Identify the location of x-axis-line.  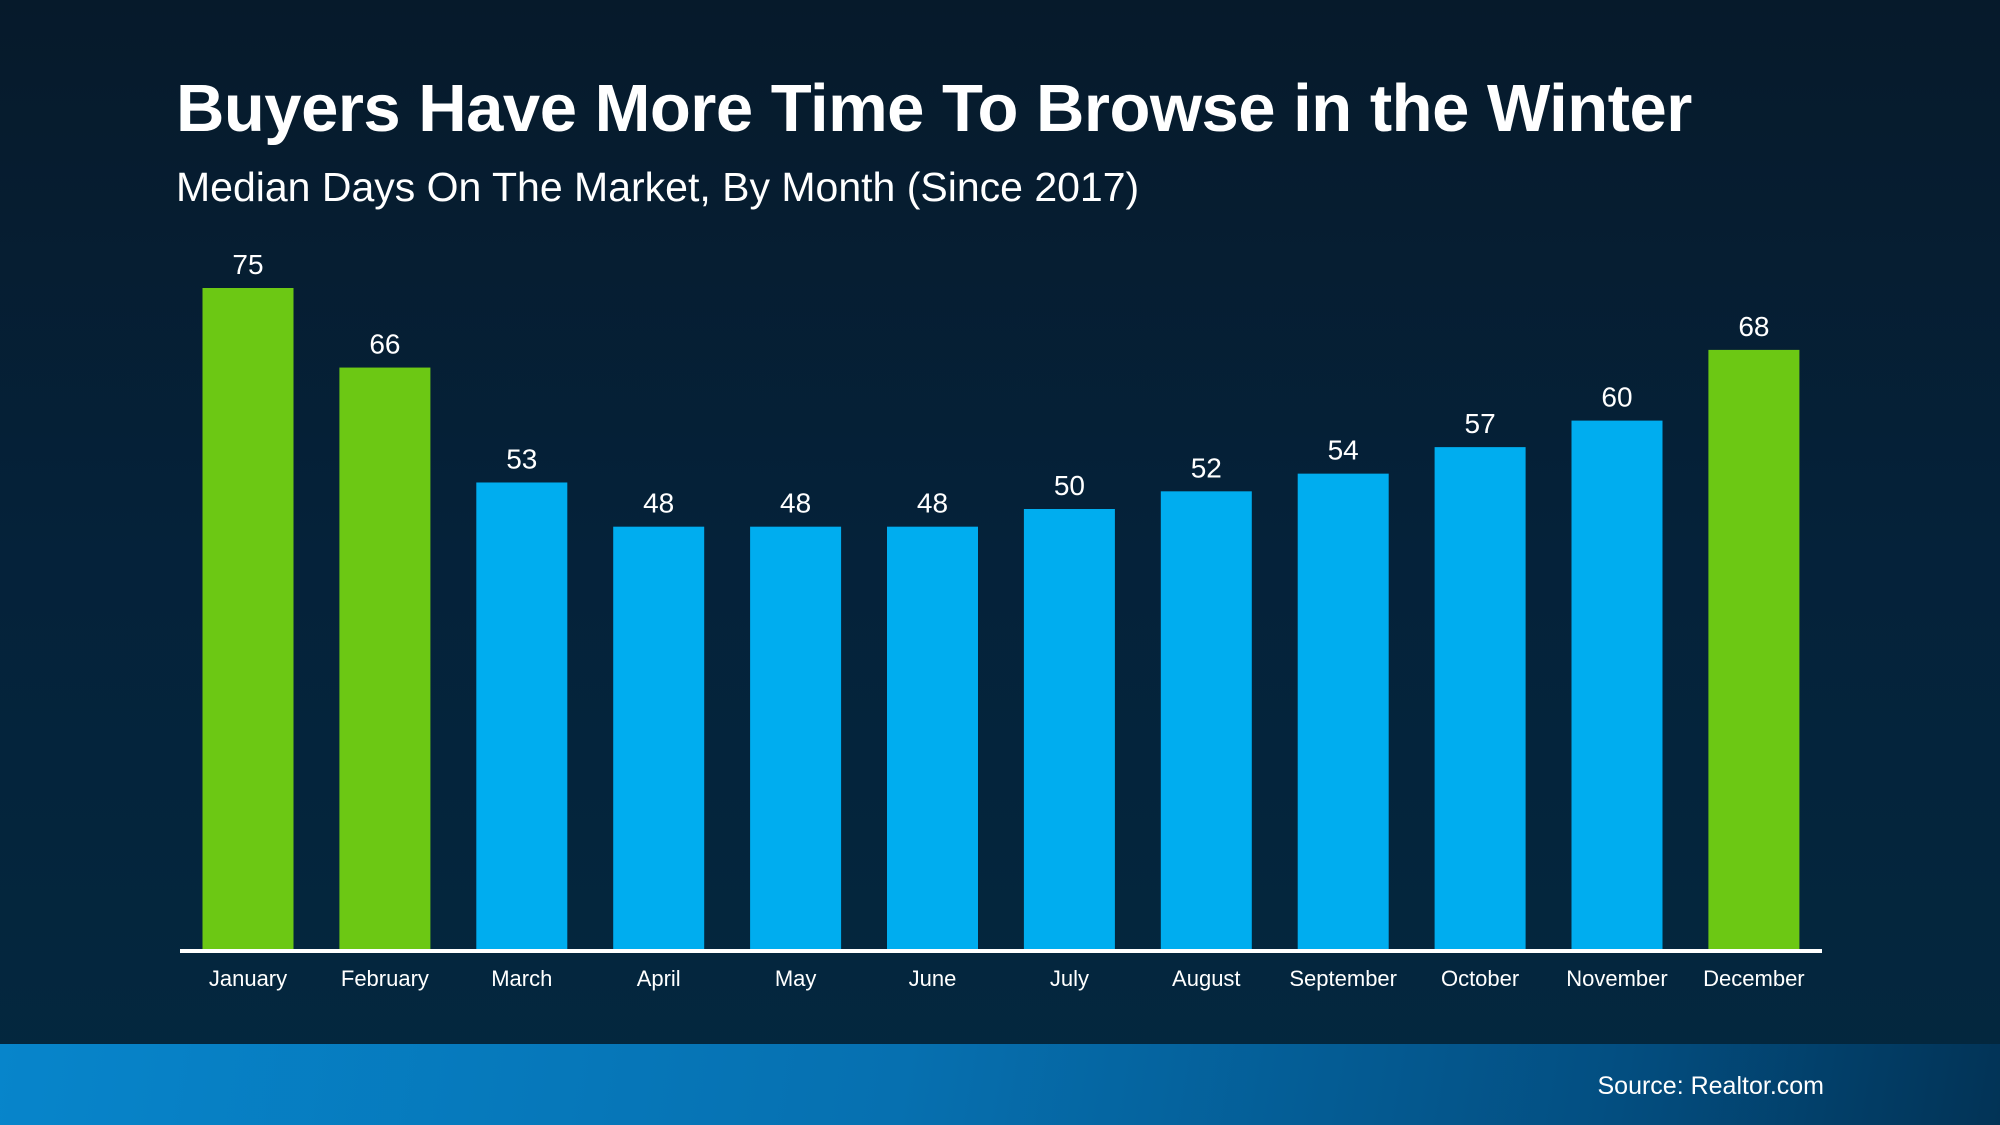
(1001, 951).